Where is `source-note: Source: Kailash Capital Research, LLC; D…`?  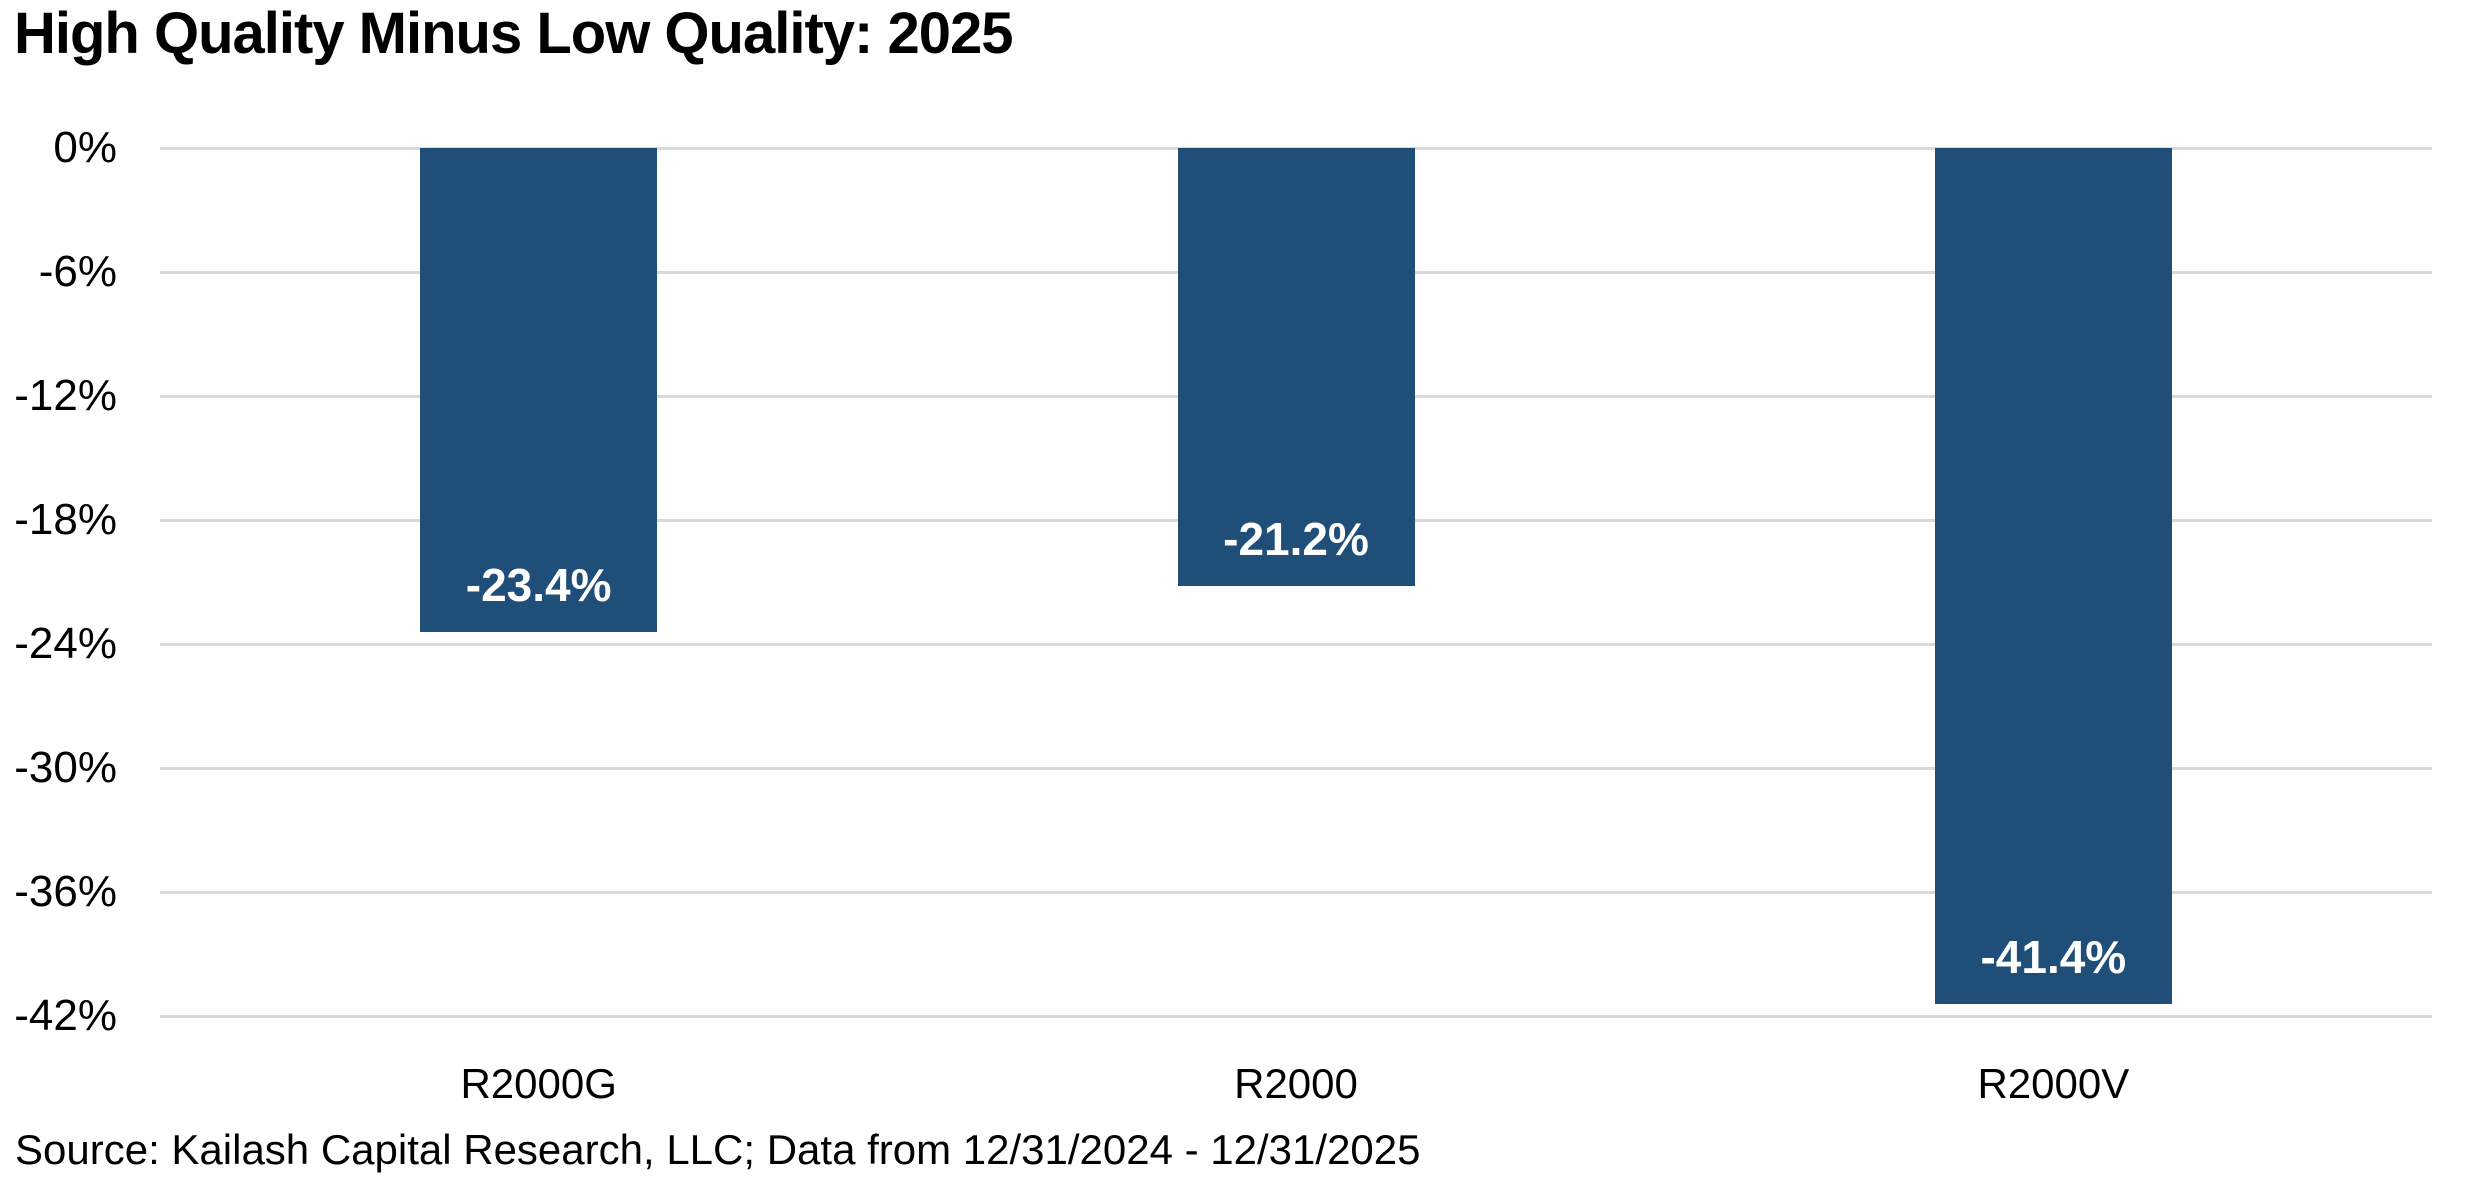
source-note: Source: Kailash Capital Research, LLC; D… is located at coordinates (718, 1149).